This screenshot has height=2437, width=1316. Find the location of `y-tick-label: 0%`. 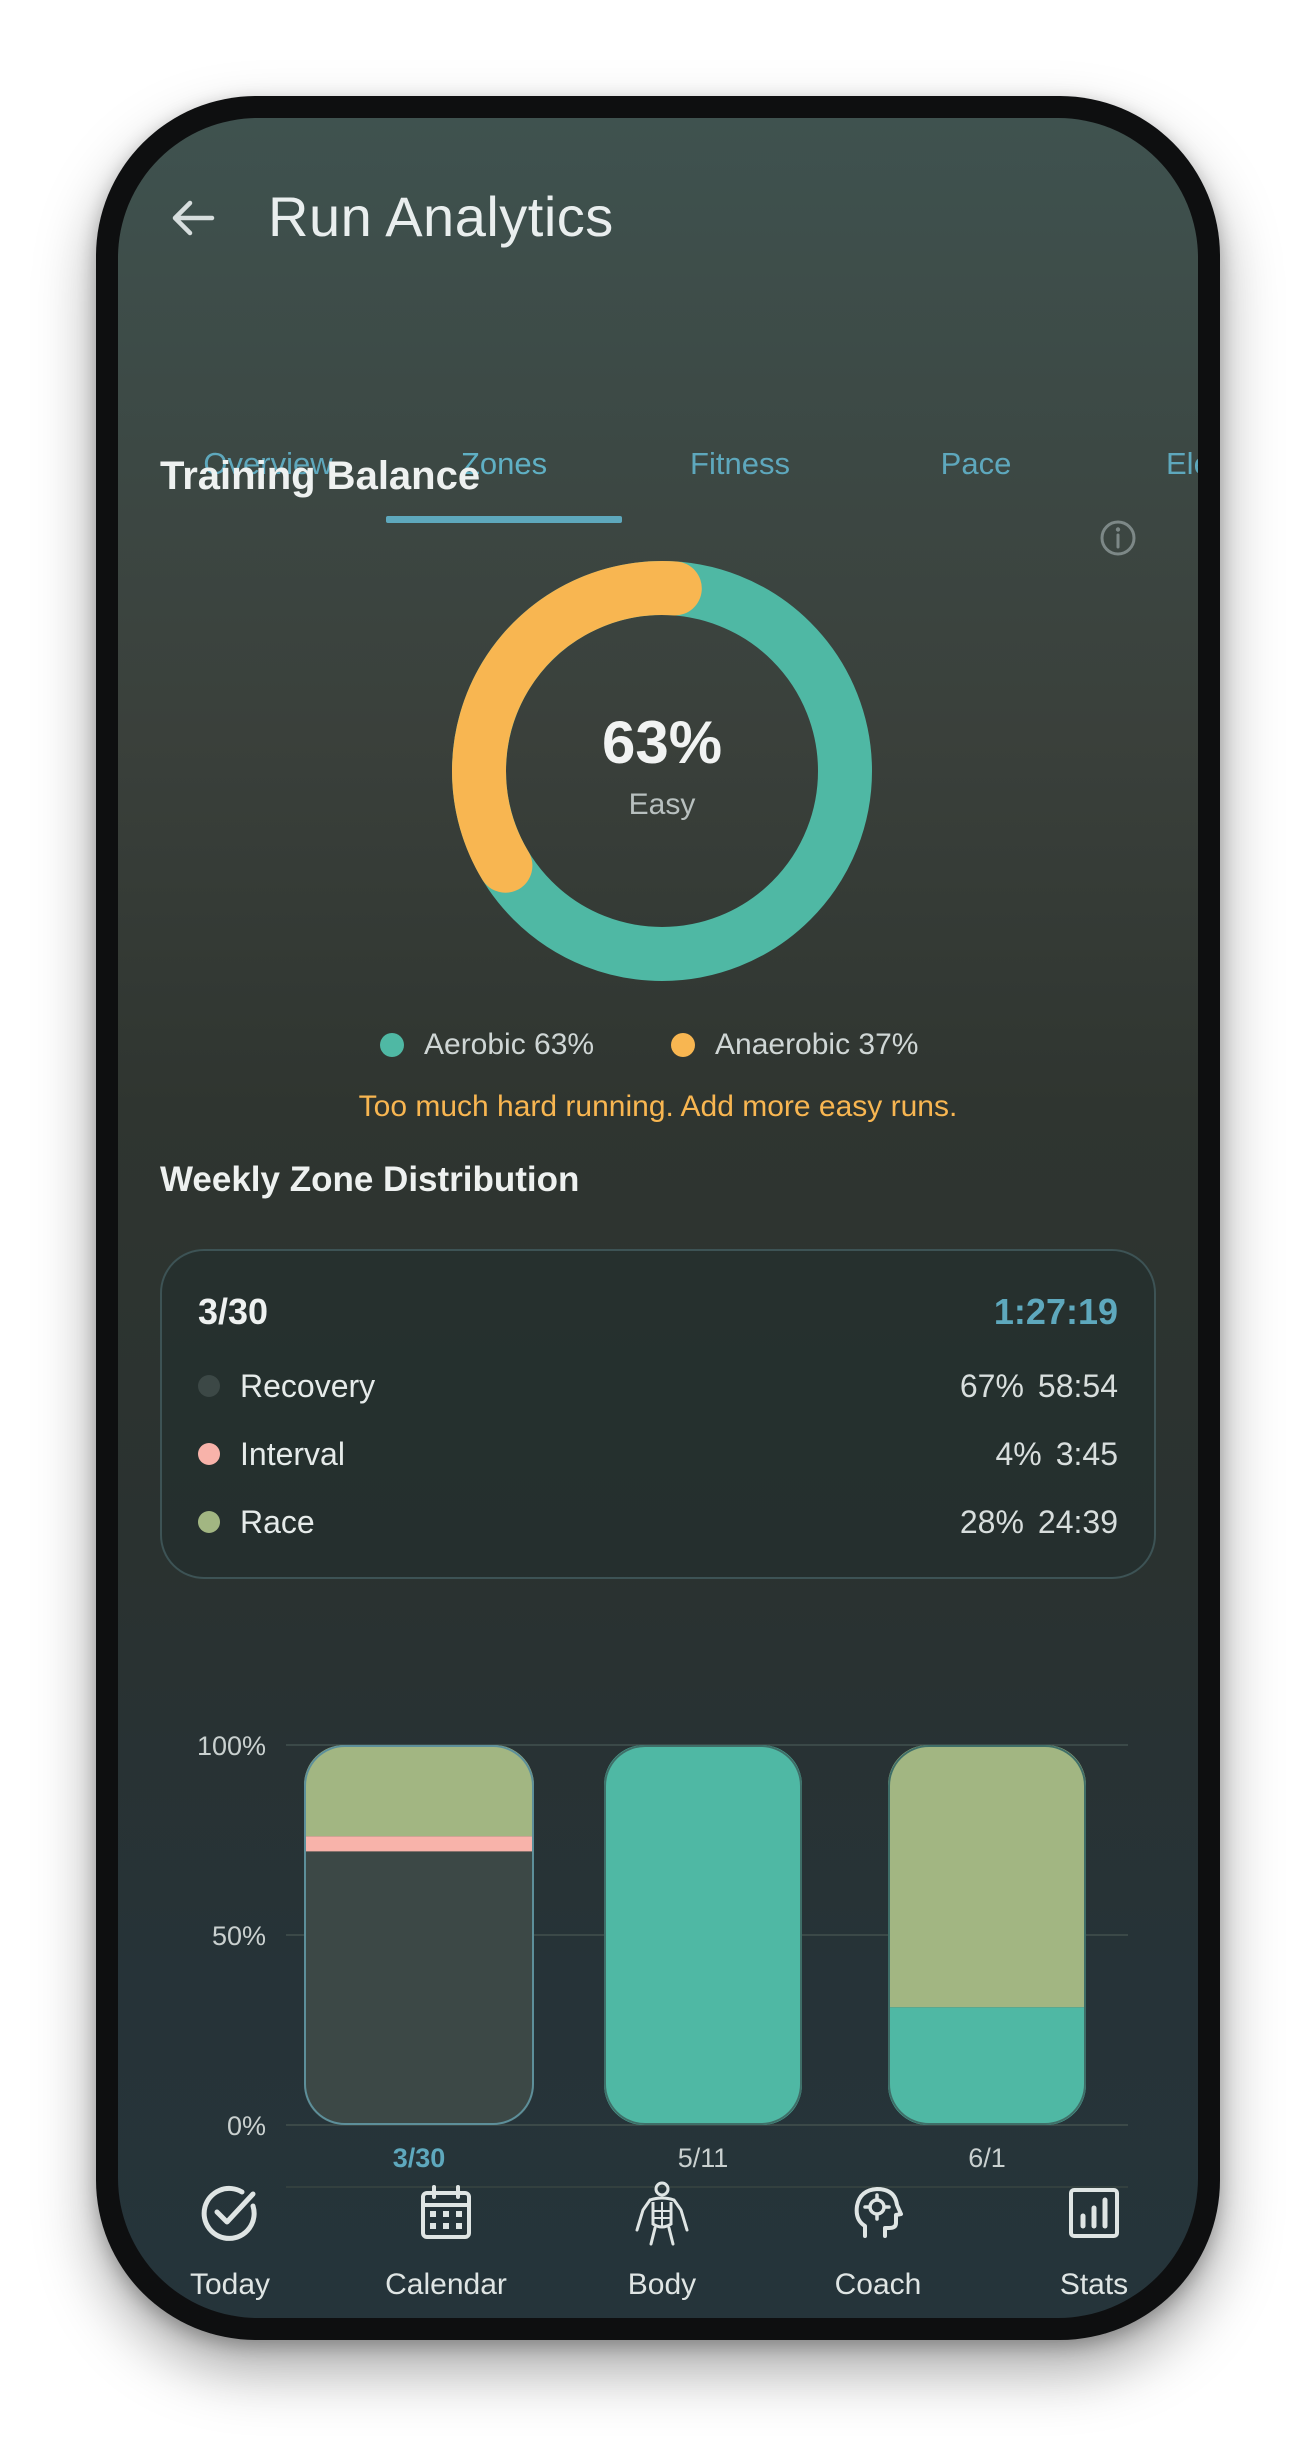

y-tick-label: 0% is located at coordinates (246, 2126).